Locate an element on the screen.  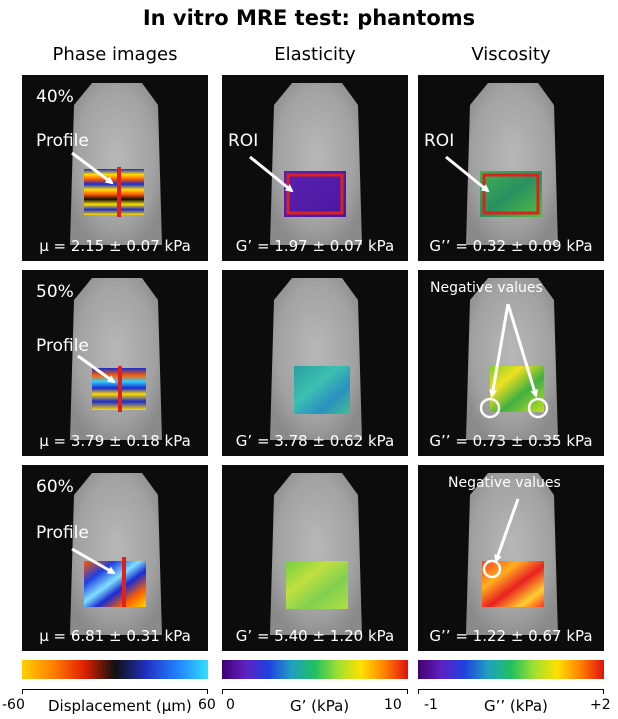
colorbar-min: -60 is located at coordinates (13, 705).